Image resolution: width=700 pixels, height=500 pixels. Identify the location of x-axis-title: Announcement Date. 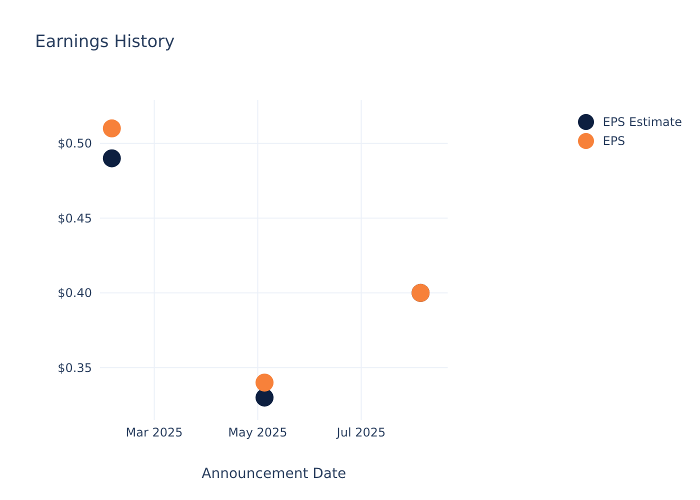
(274, 474).